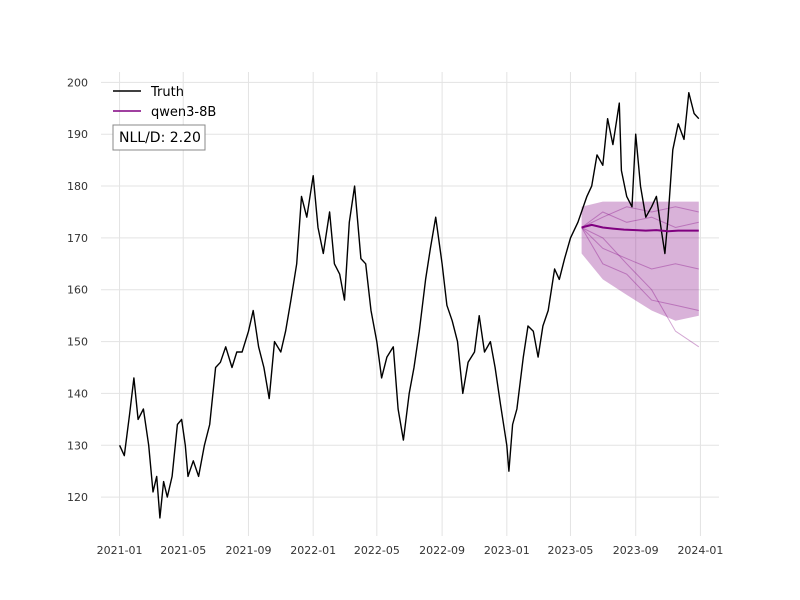 This screenshot has width=800, height=600. Describe the element at coordinates (640, 228) in the screenshot. I see `series-line-qwen` at that location.